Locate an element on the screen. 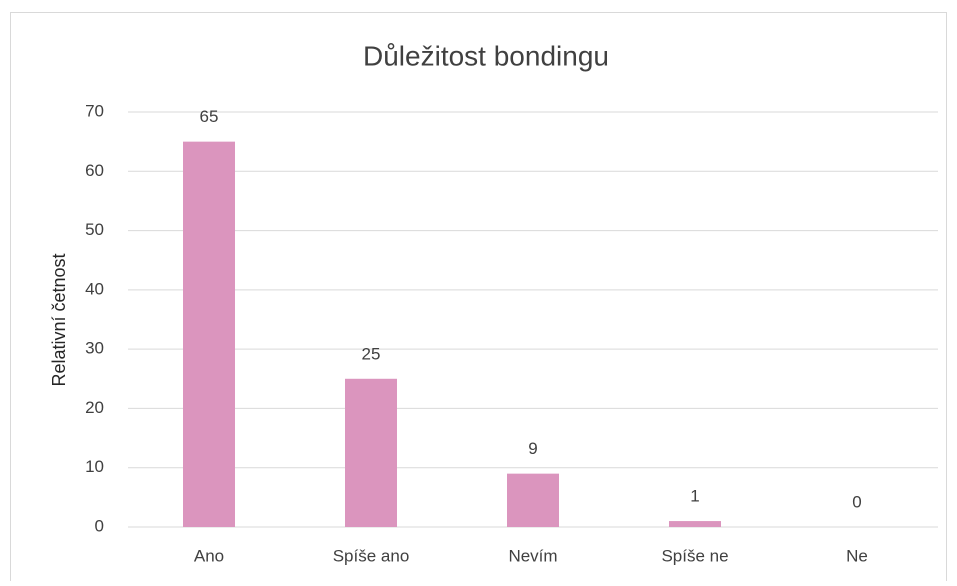 The height and width of the screenshot is (586, 957). y-axis-label: Relativní četnost is located at coordinates (59, 319).